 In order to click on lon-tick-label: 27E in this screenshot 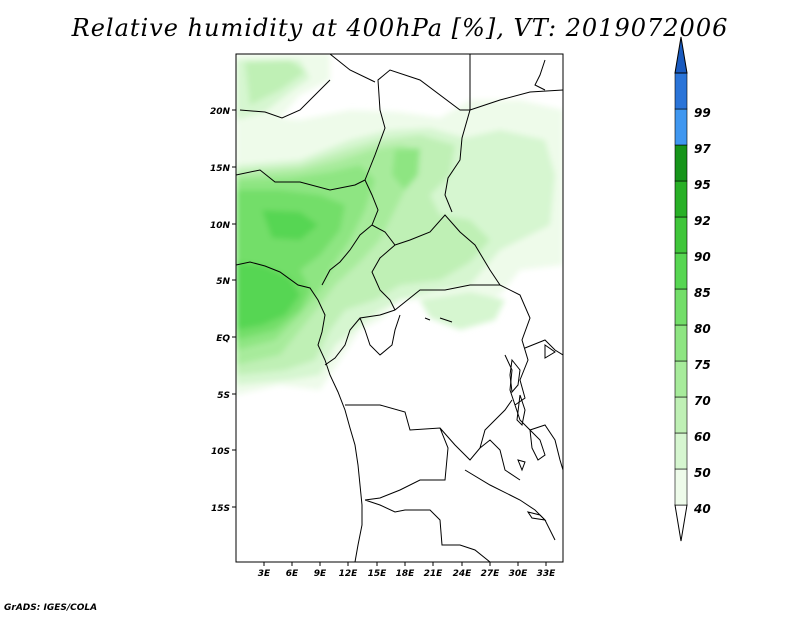, I will do `click(491, 574)`.